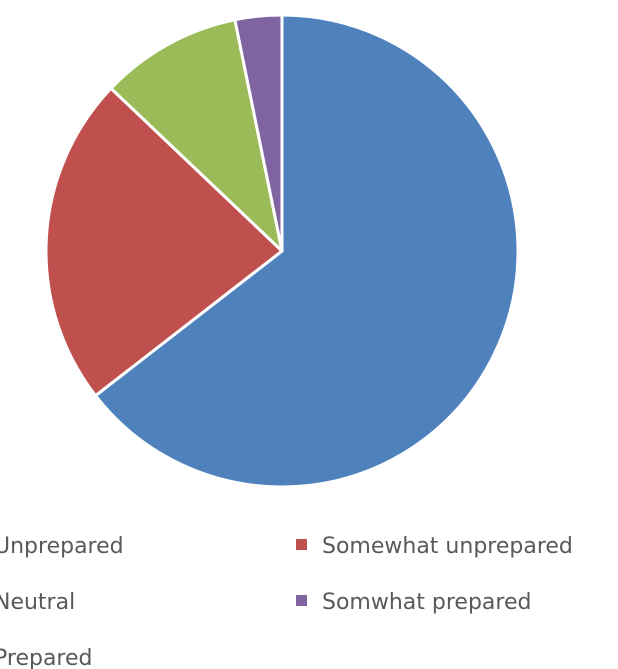 Image resolution: width=618 pixels, height=669 pixels. What do you see at coordinates (426, 602) in the screenshot?
I see `legend-label-somwhat-prepared: Somwhat prepared` at bounding box center [426, 602].